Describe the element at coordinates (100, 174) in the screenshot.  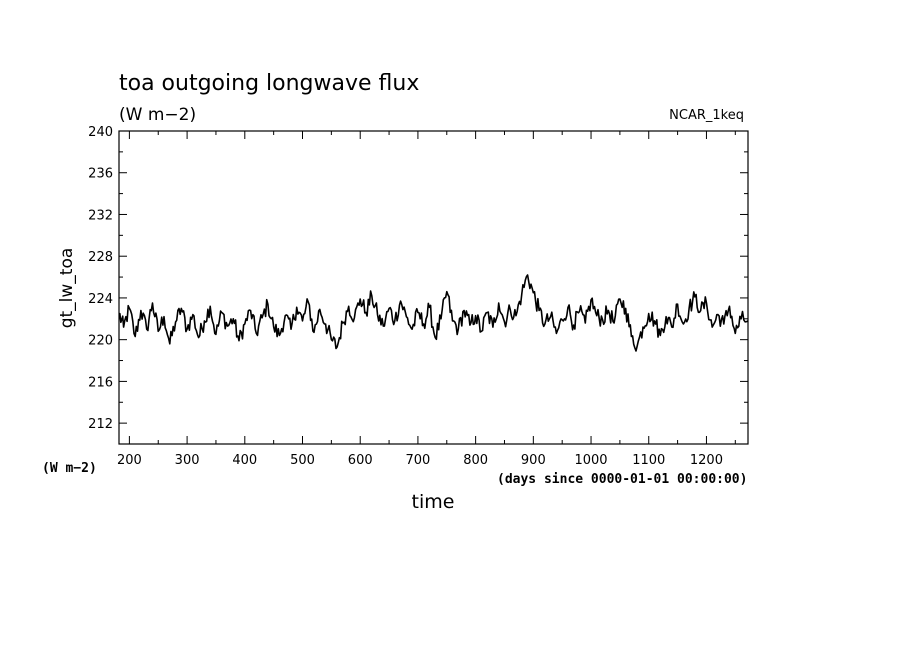
I see `y-tick-label: 236` at that location.